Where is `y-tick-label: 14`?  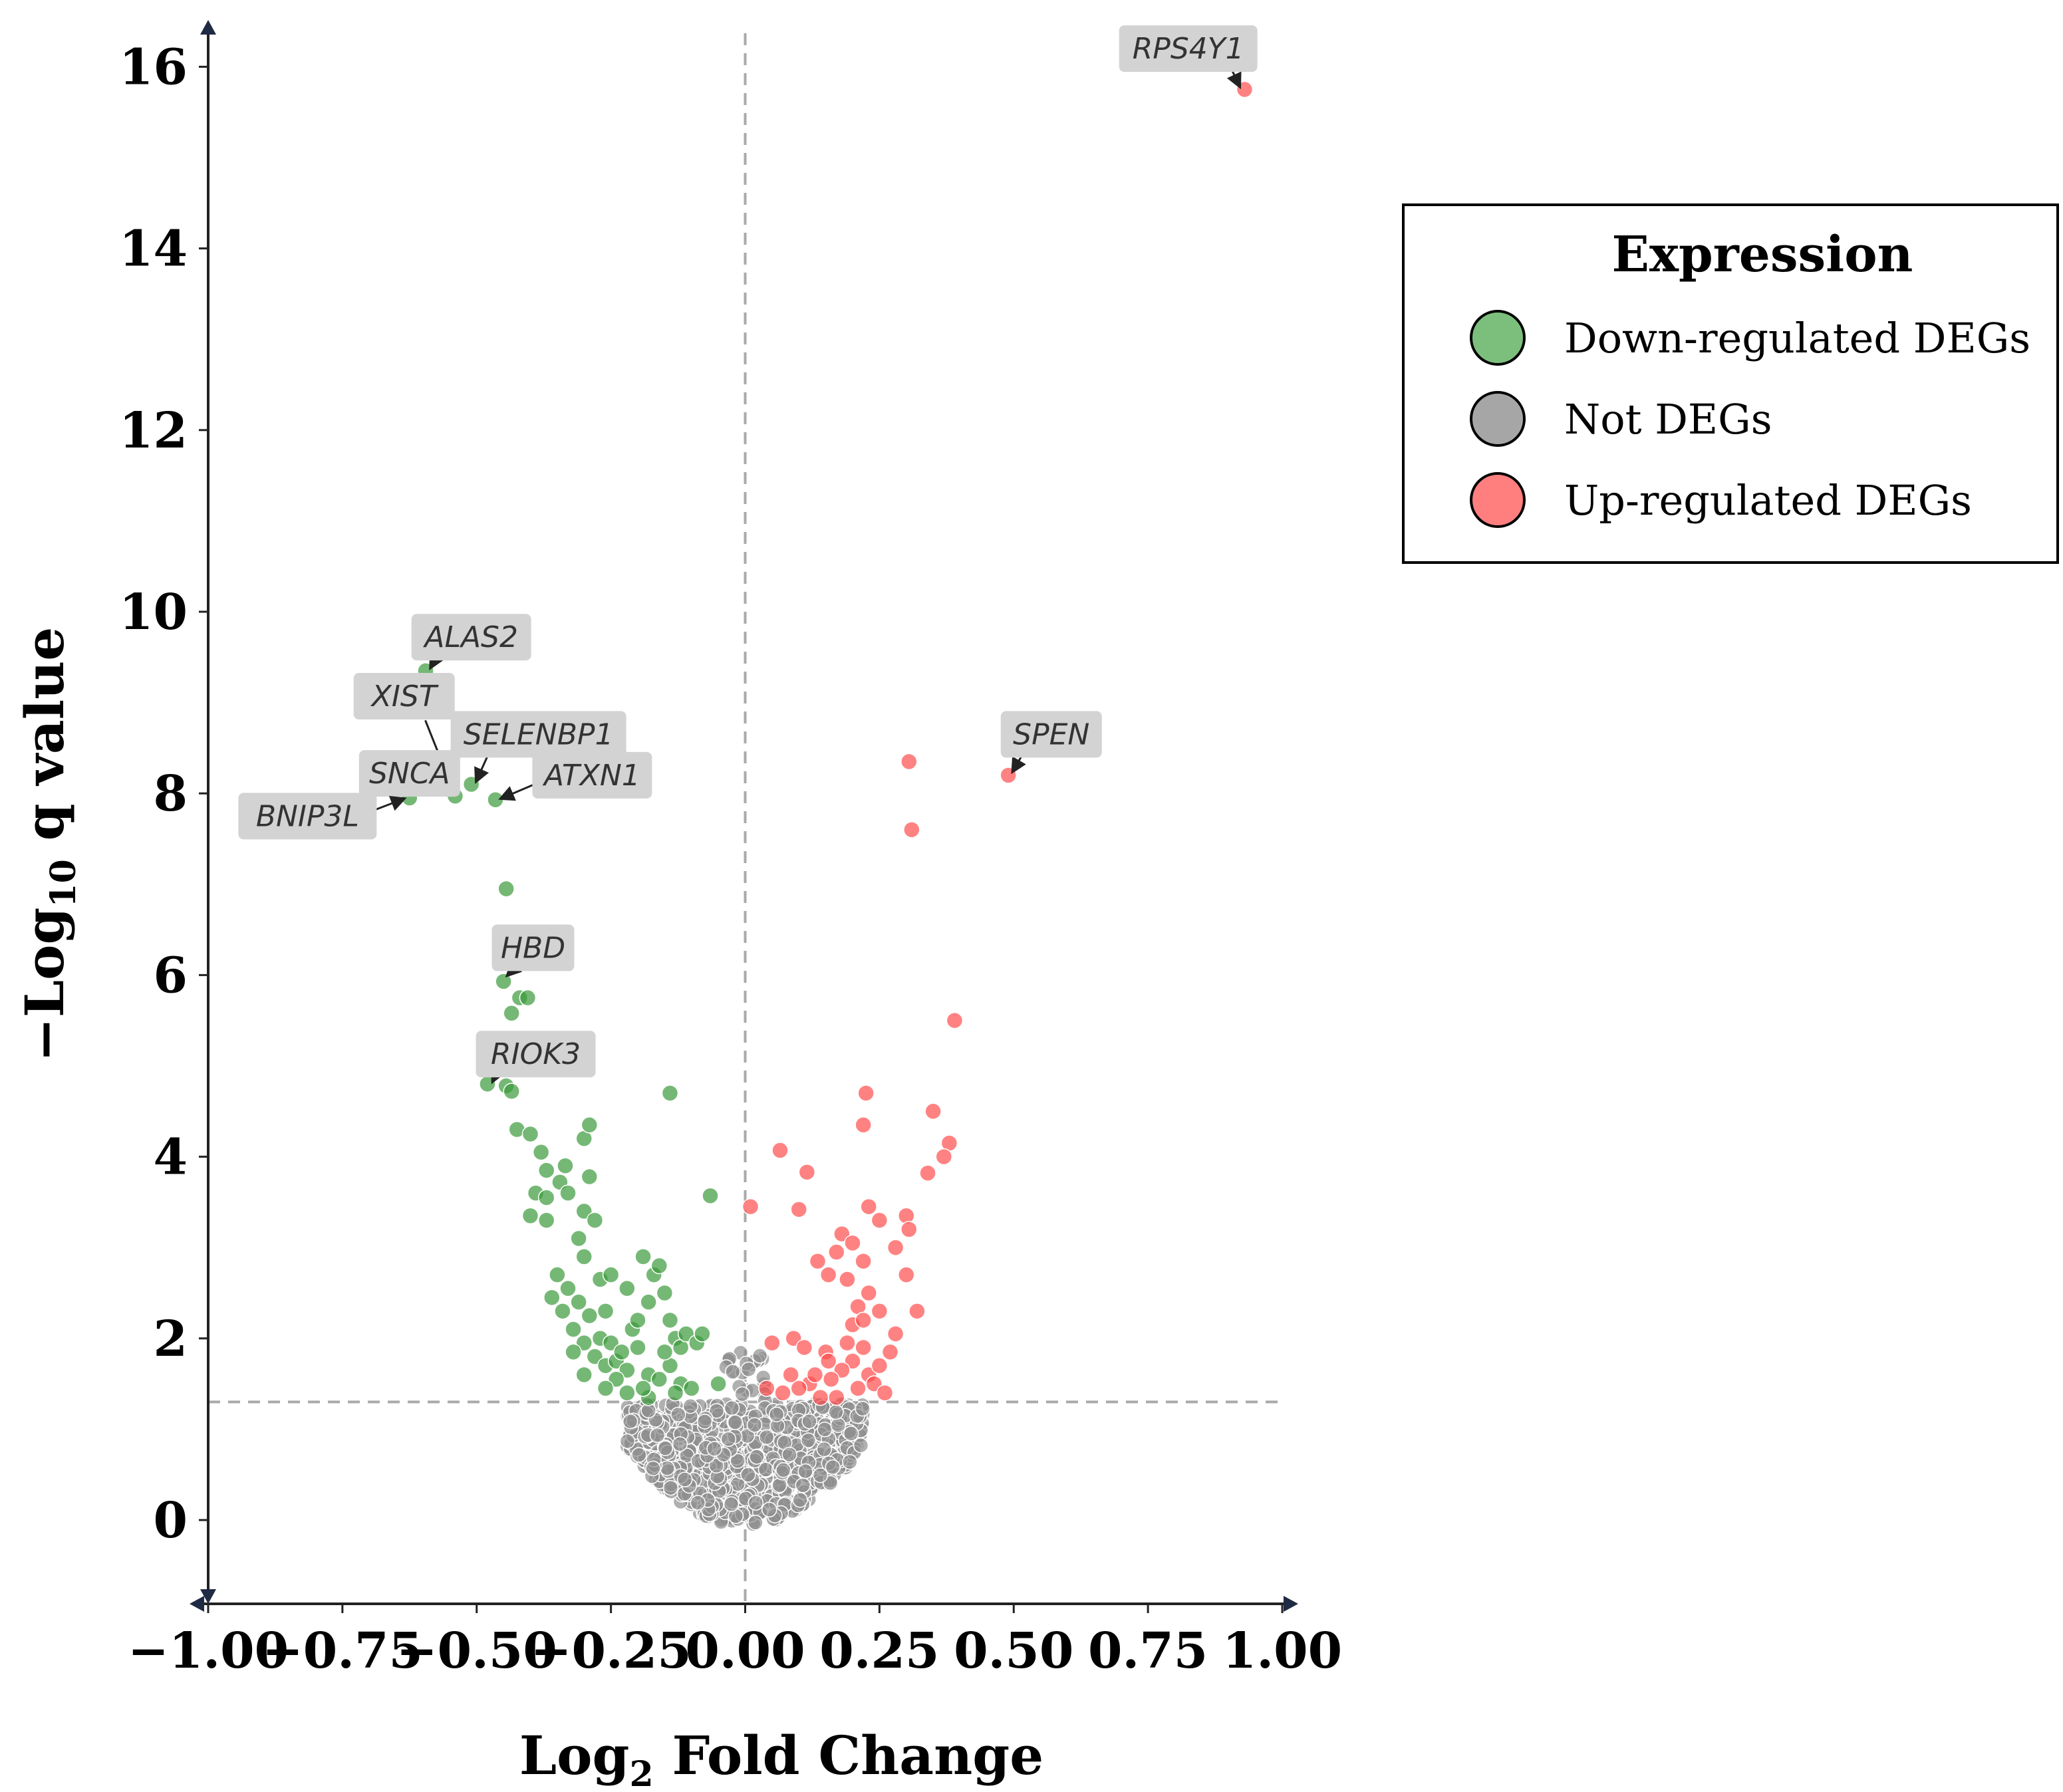 y-tick-label: 14 is located at coordinates (153, 249).